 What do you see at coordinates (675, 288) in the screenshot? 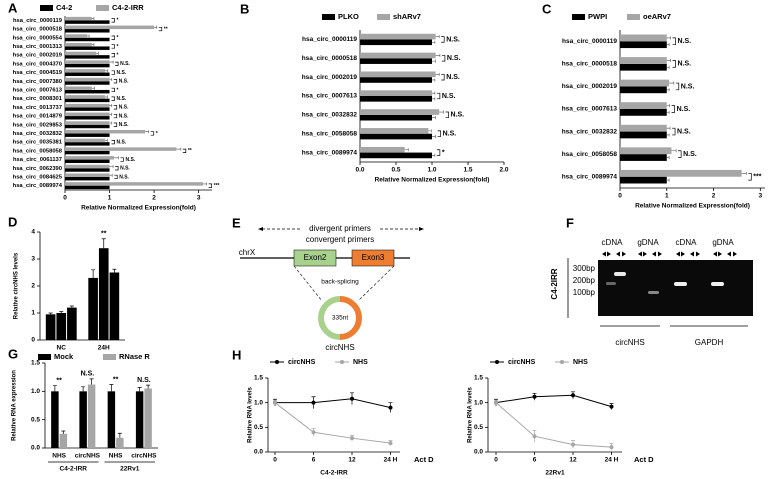
I see `gel-image` at bounding box center [675, 288].